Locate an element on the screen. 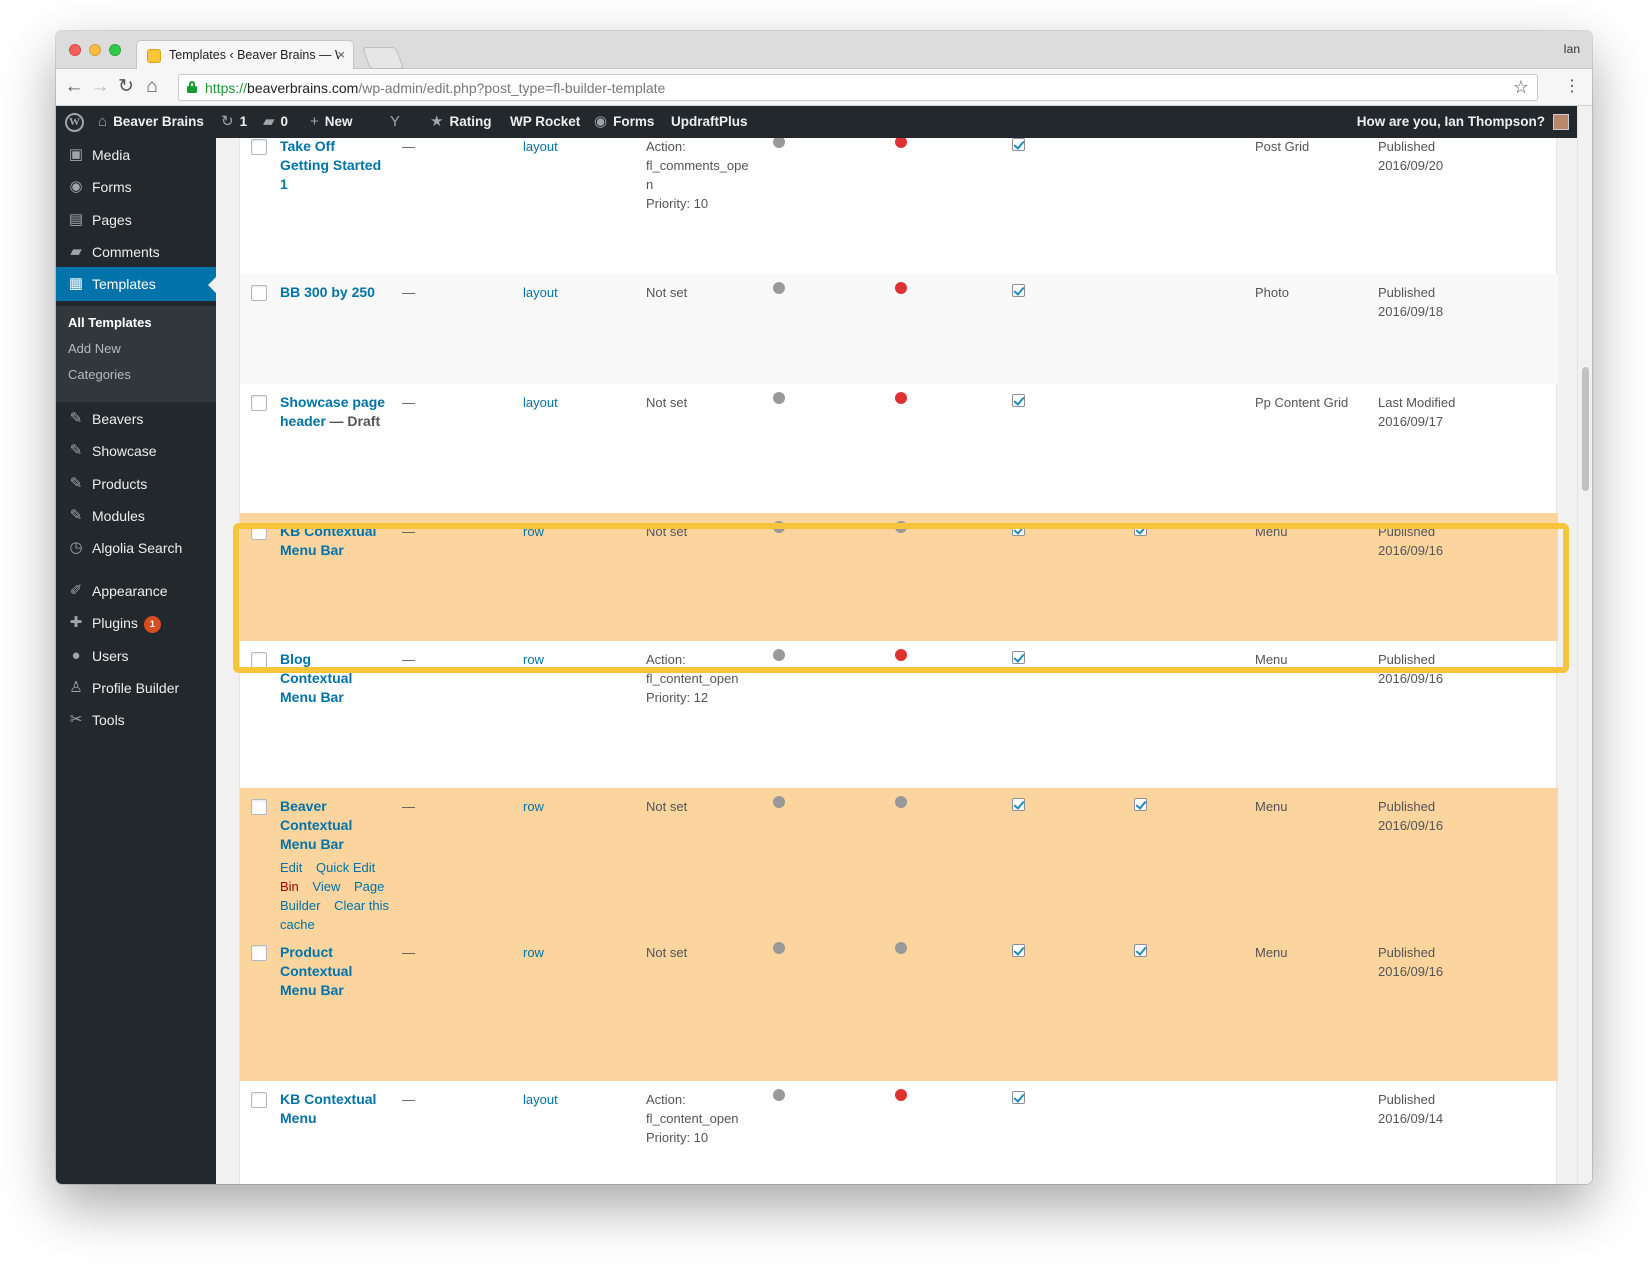  sidebar-item-6: ✎ Showcase is located at coordinates (136, 451).